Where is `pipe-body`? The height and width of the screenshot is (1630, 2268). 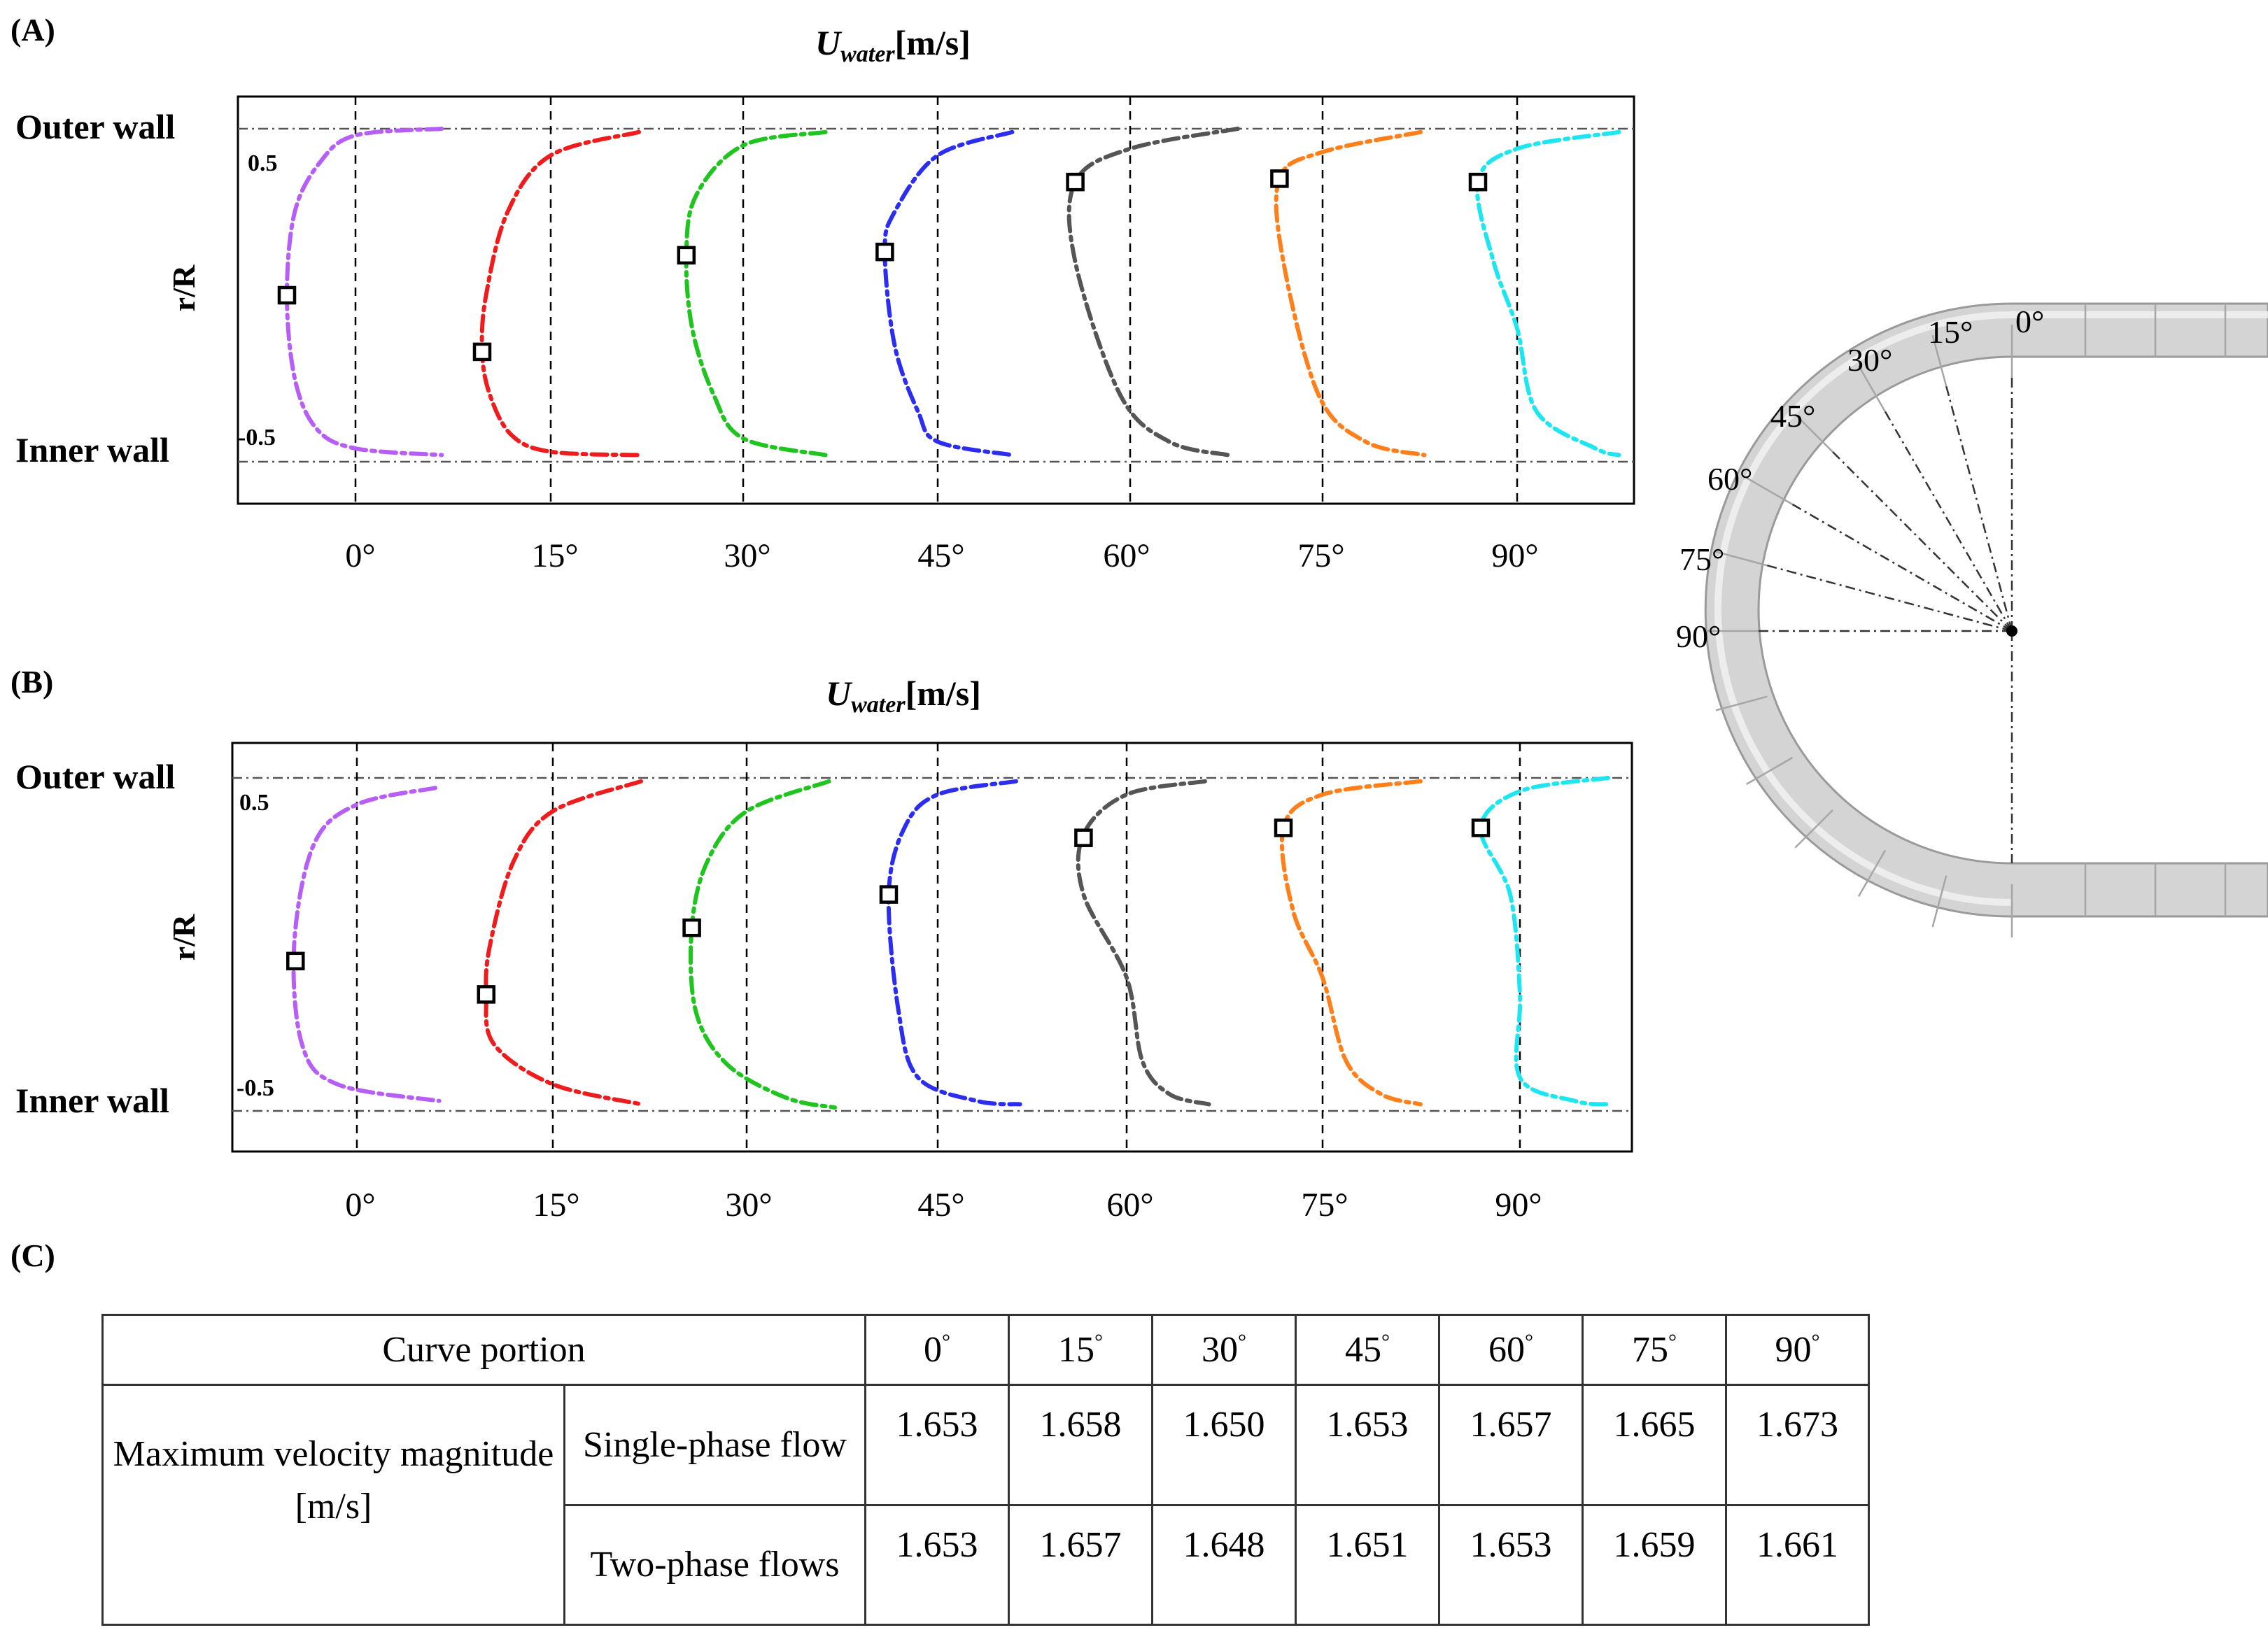
pipe-body is located at coordinates (1986, 610).